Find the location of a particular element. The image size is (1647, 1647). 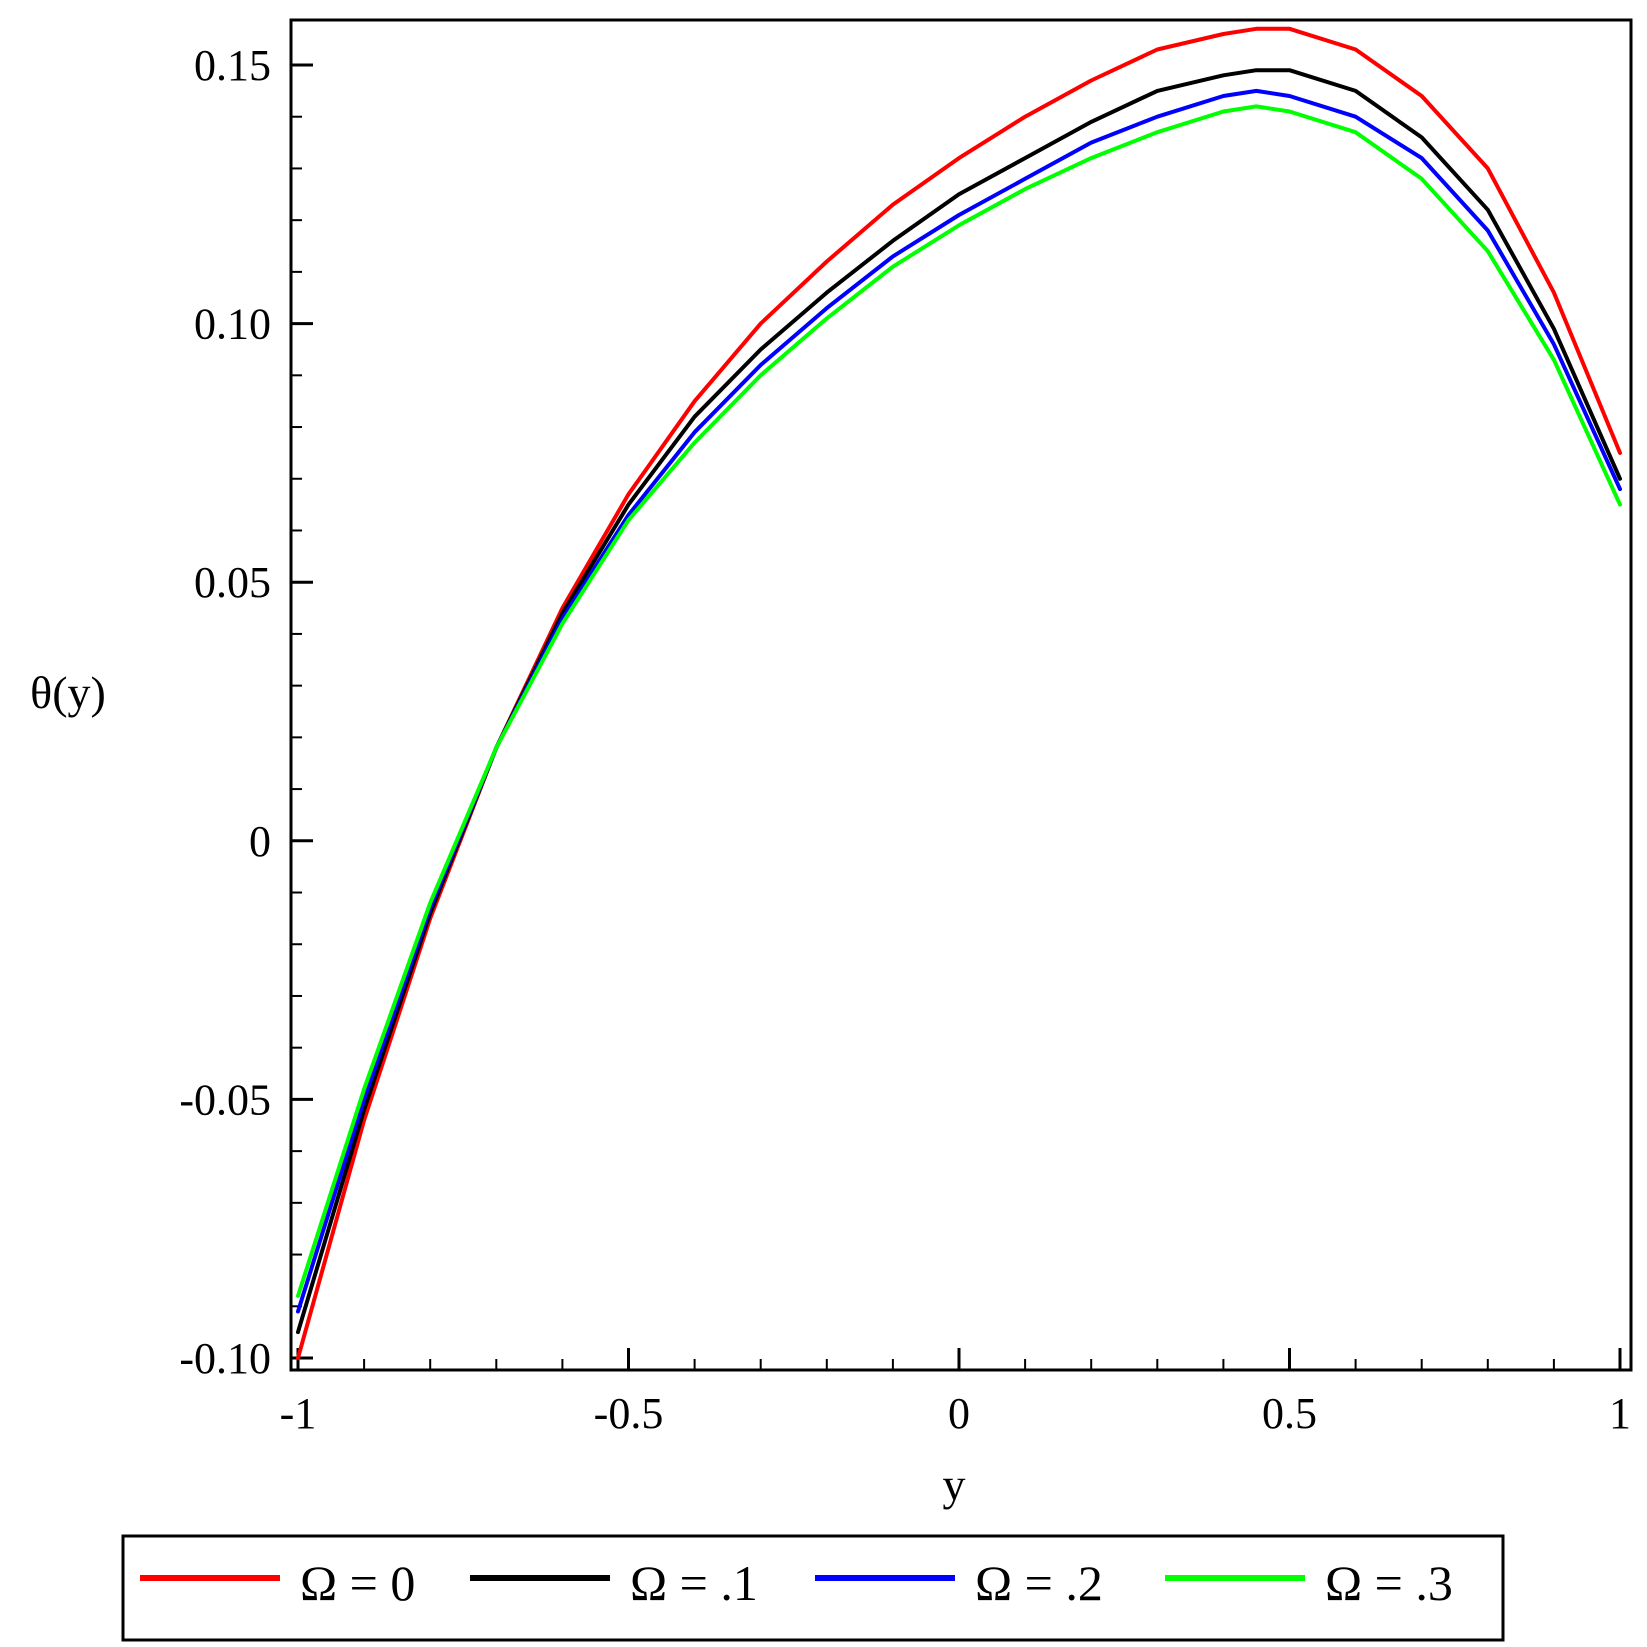

x-tick-label: 1 is located at coordinates (1620, 1413).